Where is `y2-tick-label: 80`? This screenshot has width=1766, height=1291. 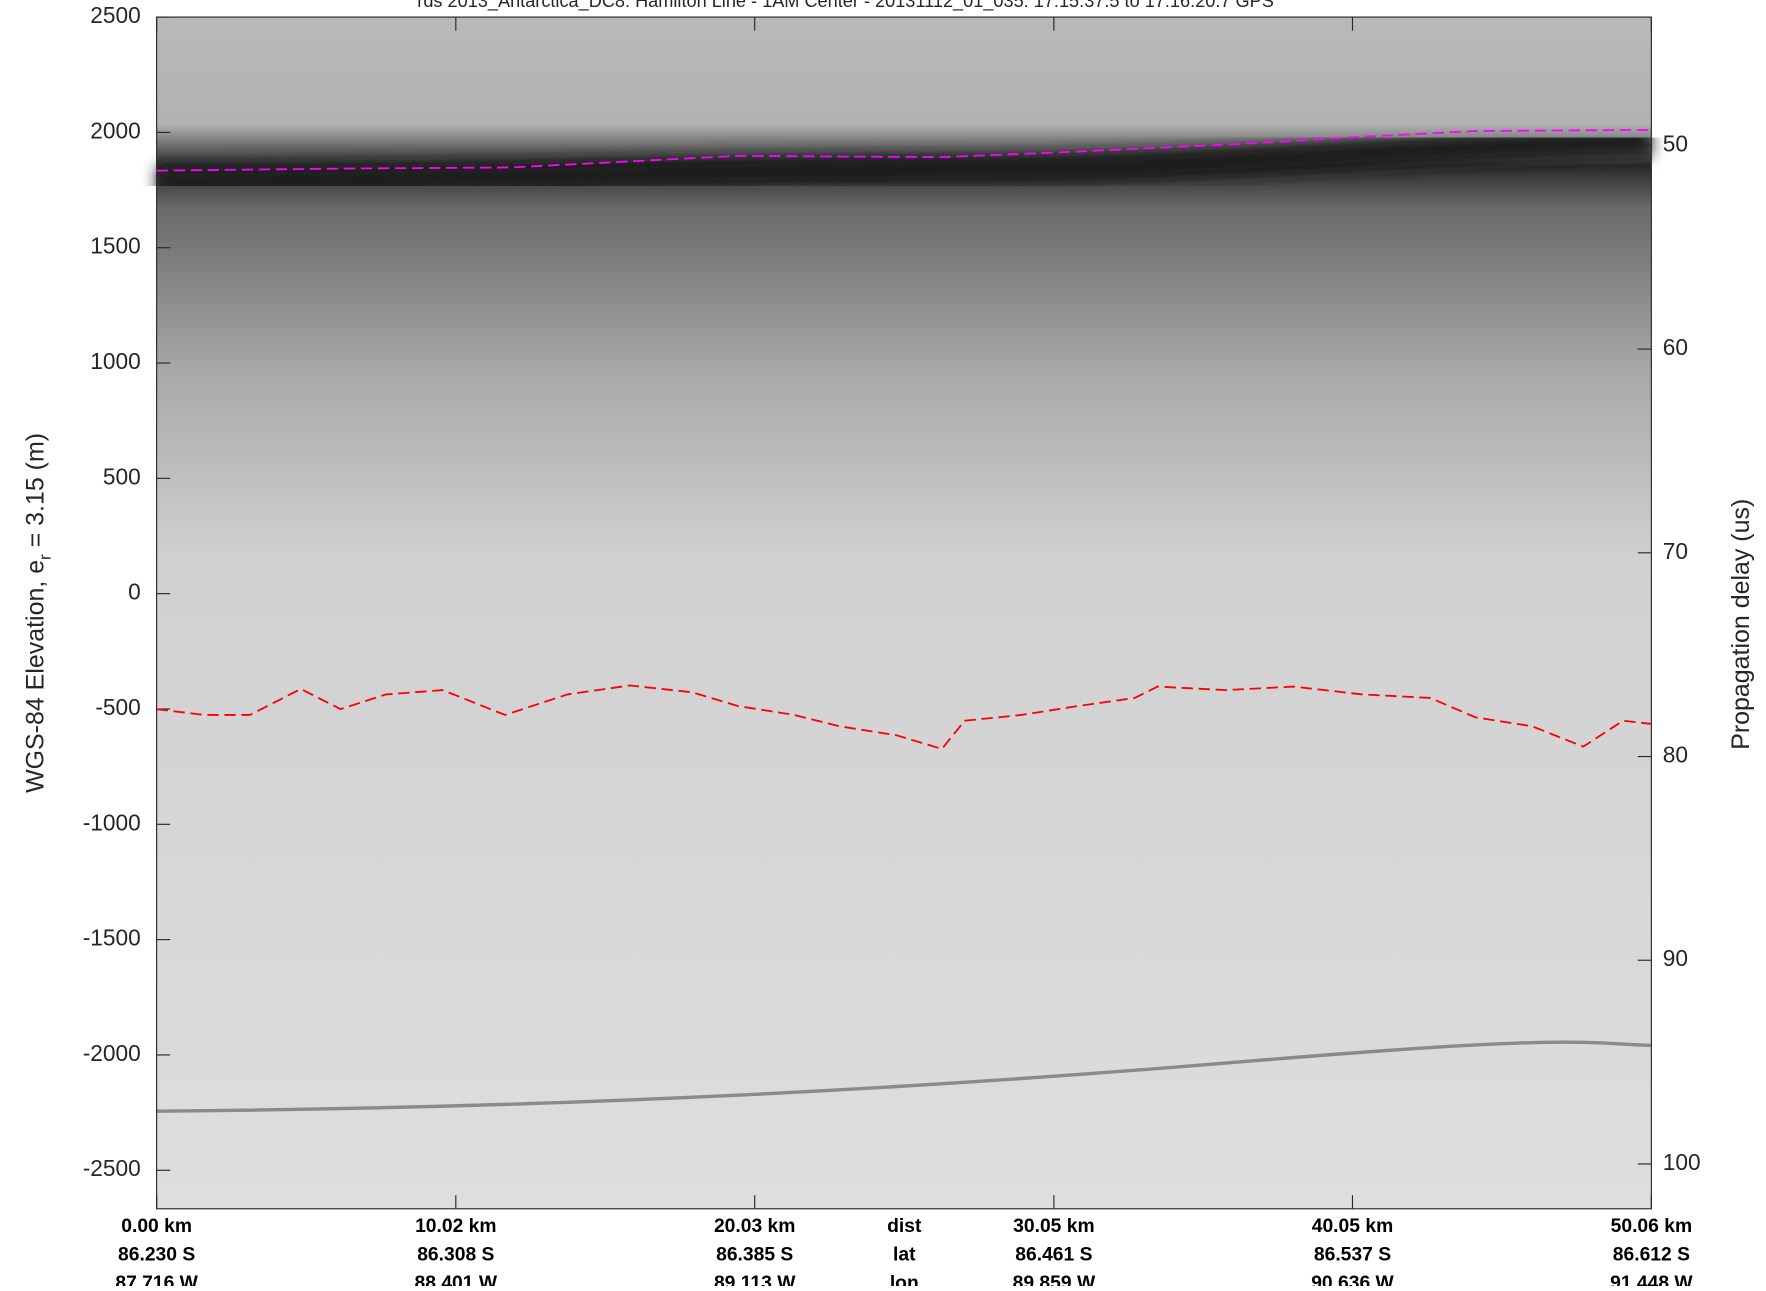 y2-tick-label: 80 is located at coordinates (1675, 755).